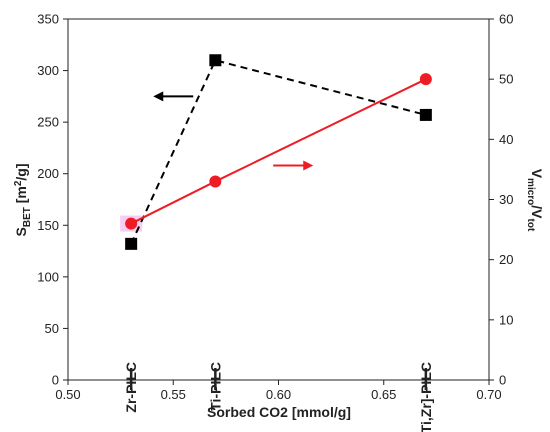 Image resolution: width=550 pixels, height=432 pixels. What do you see at coordinates (55, 380) in the screenshot?
I see `y-left-tick-label: 0` at bounding box center [55, 380].